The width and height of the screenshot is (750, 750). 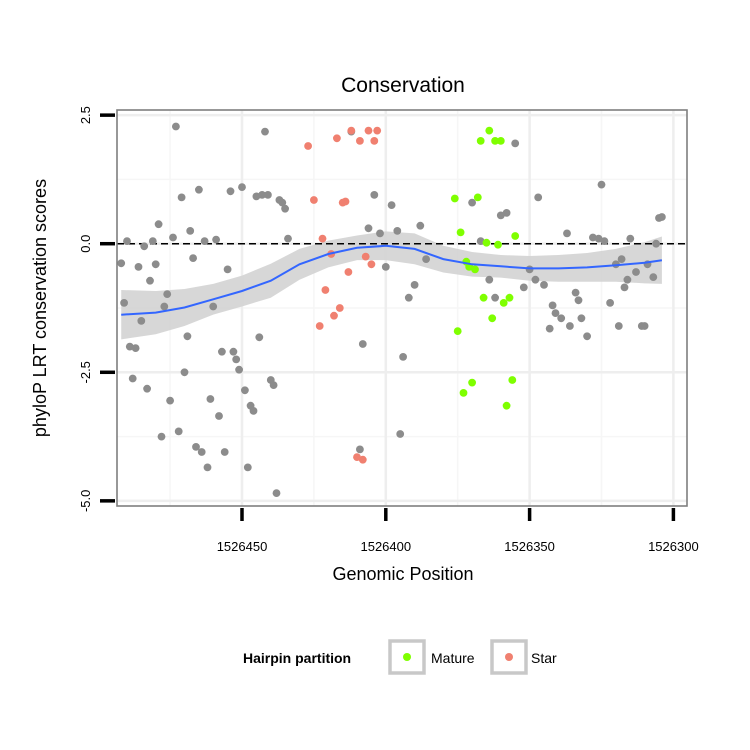 What do you see at coordinates (385, 546) in the screenshot?
I see `x-tick-label: 1526400` at bounding box center [385, 546].